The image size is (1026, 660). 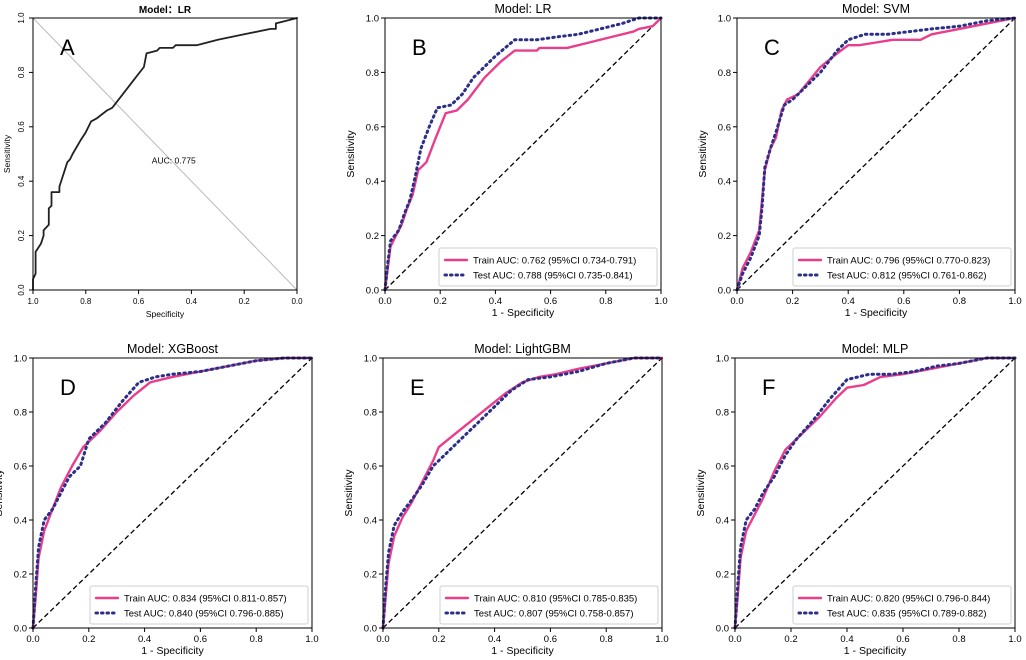 What do you see at coordinates (173, 349) in the screenshot?
I see `chart-title: Model: XGBoost` at bounding box center [173, 349].